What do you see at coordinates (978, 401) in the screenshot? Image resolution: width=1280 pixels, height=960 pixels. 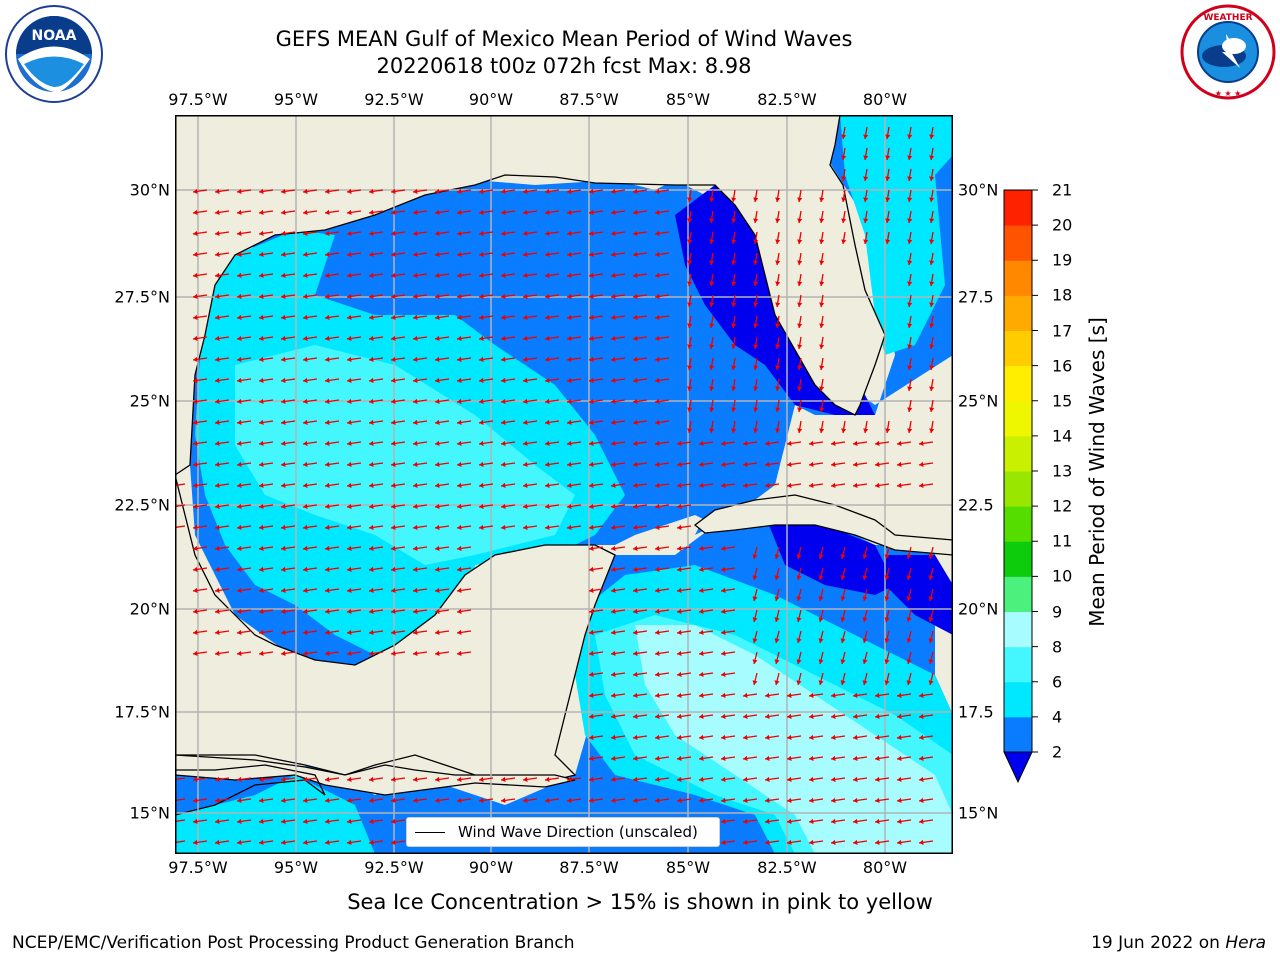 I see `lat-tick-right: 25°N` at bounding box center [978, 401].